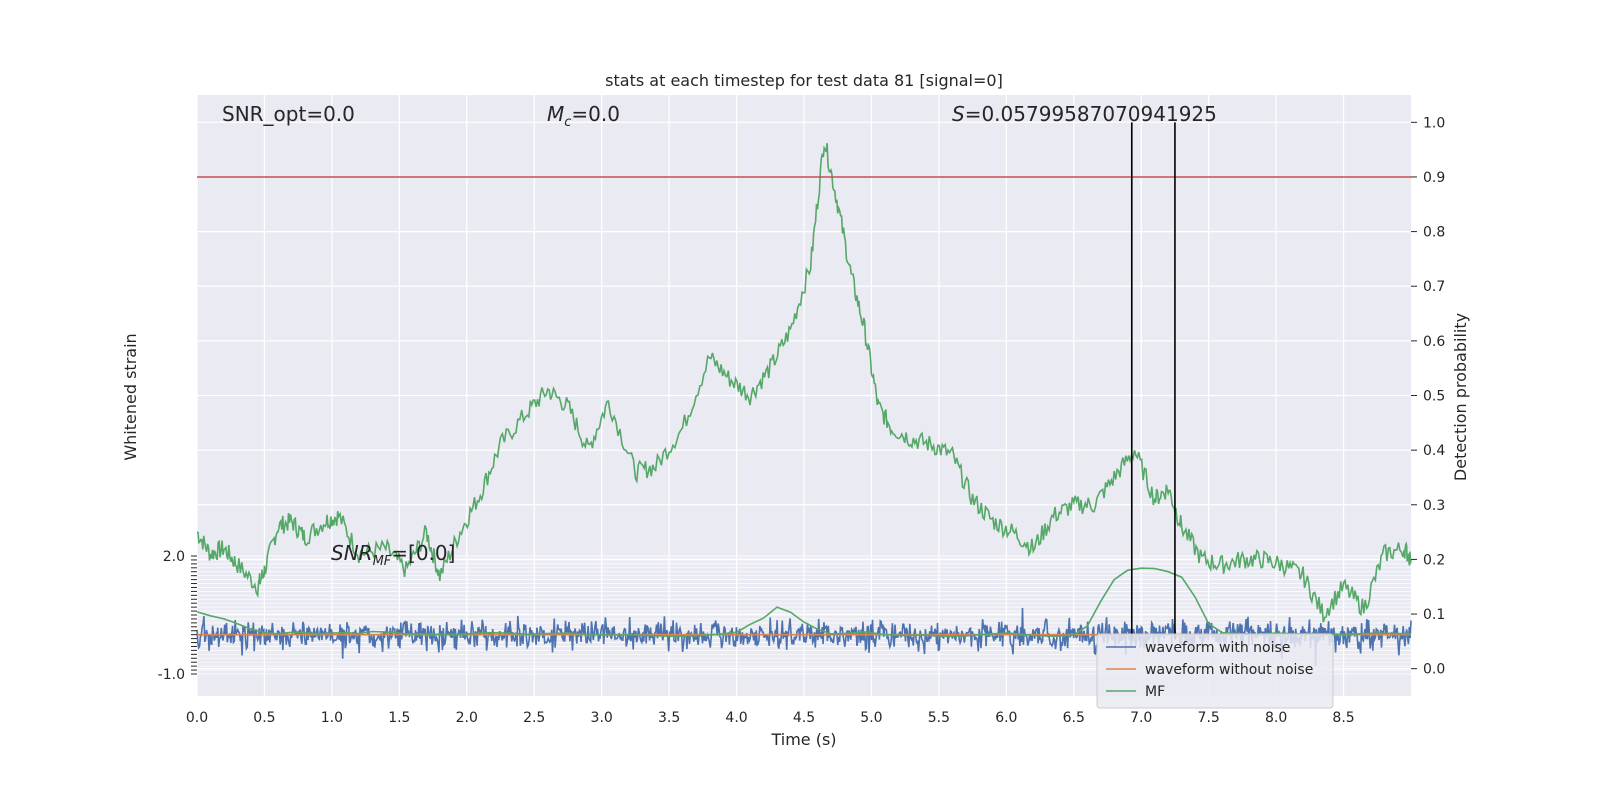  Describe the element at coordinates (171, 675) in the screenshot. I see `left-tick-label: -1.0` at that location.